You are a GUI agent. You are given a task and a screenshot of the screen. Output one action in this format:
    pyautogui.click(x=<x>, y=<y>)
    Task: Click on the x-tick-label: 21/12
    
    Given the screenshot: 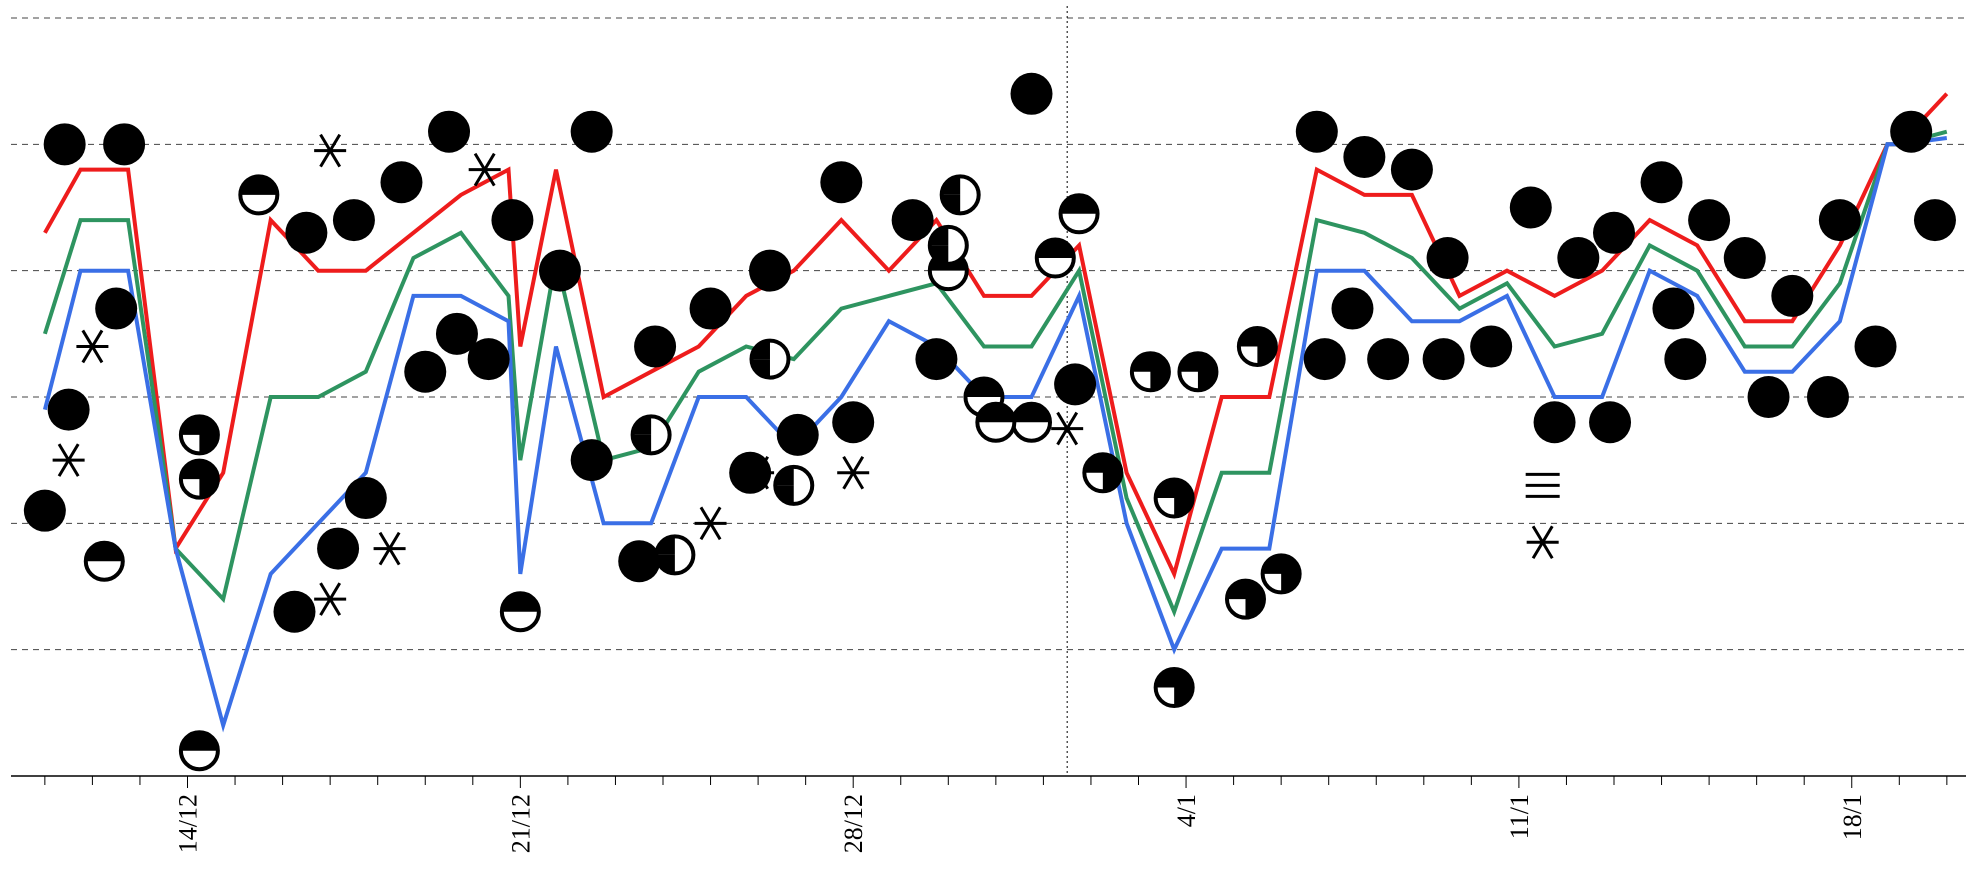 What is the action you would take?
    pyautogui.click(x=520, y=823)
    